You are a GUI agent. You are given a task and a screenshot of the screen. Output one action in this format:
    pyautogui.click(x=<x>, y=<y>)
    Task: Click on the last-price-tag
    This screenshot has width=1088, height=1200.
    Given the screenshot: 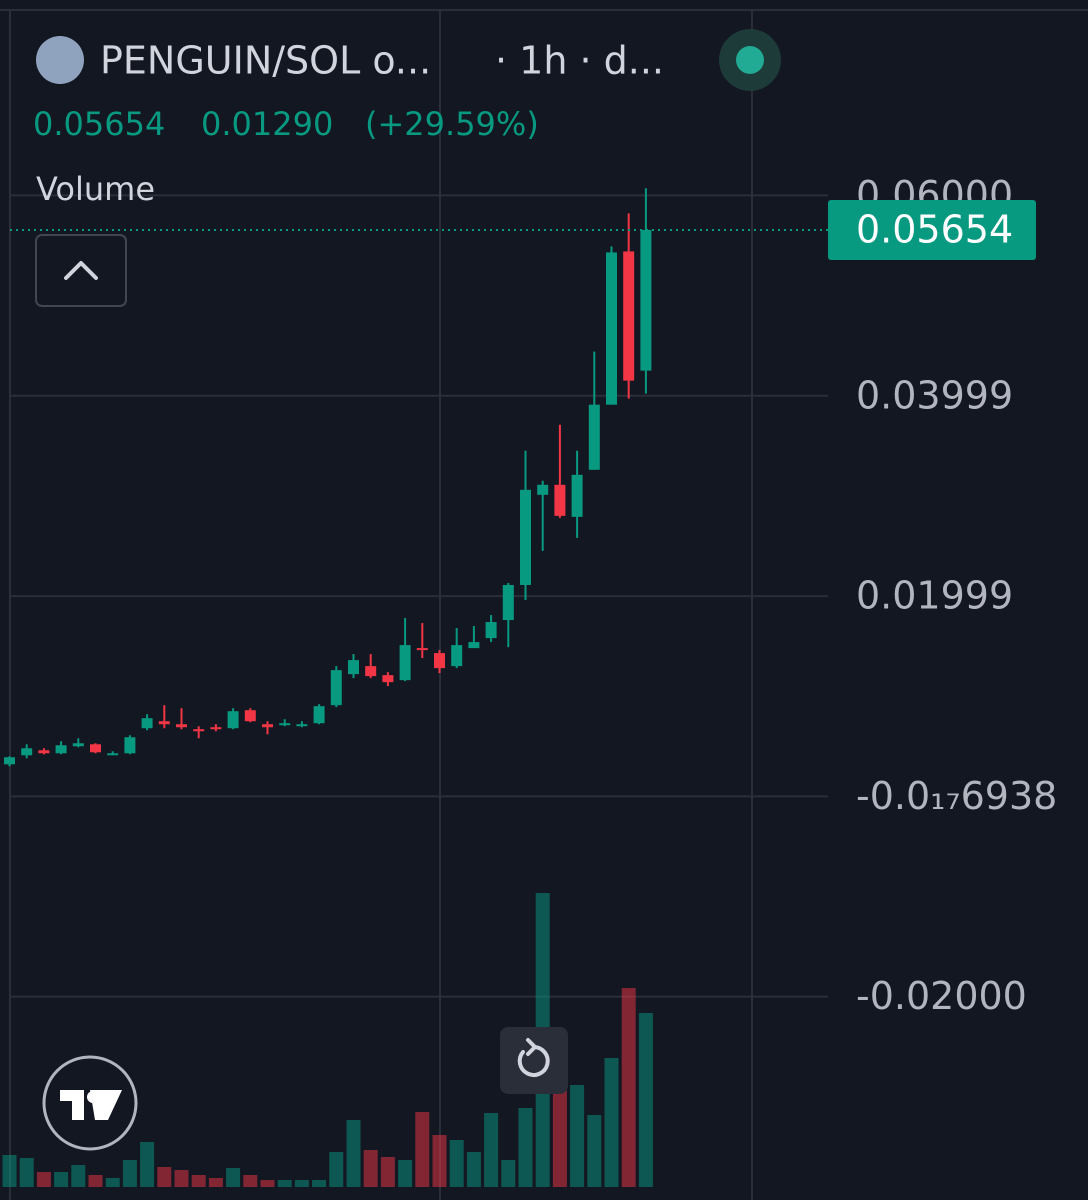 What is the action you would take?
    pyautogui.click(x=932, y=229)
    